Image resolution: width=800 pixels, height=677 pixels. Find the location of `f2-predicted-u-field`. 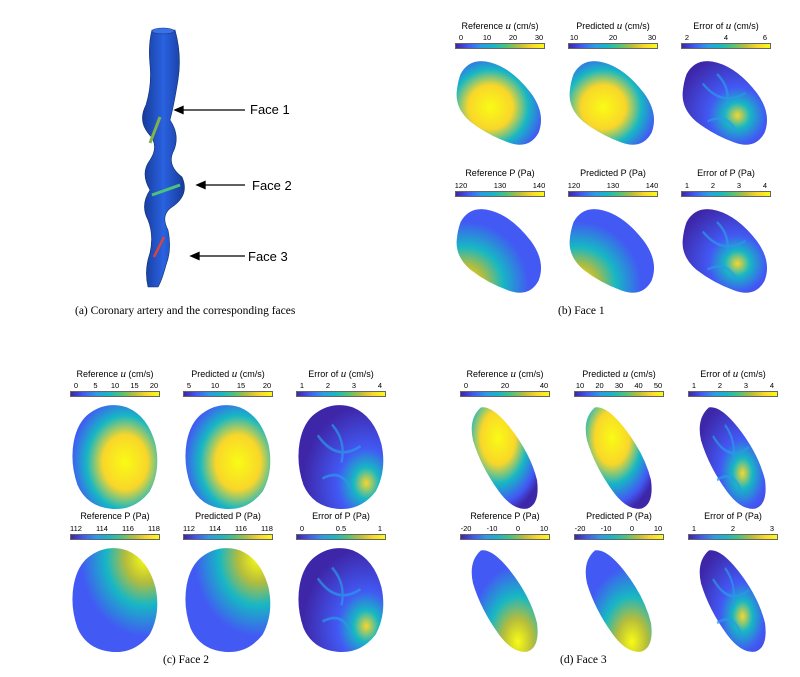

f2-predicted-u-field is located at coordinates (227, 457).